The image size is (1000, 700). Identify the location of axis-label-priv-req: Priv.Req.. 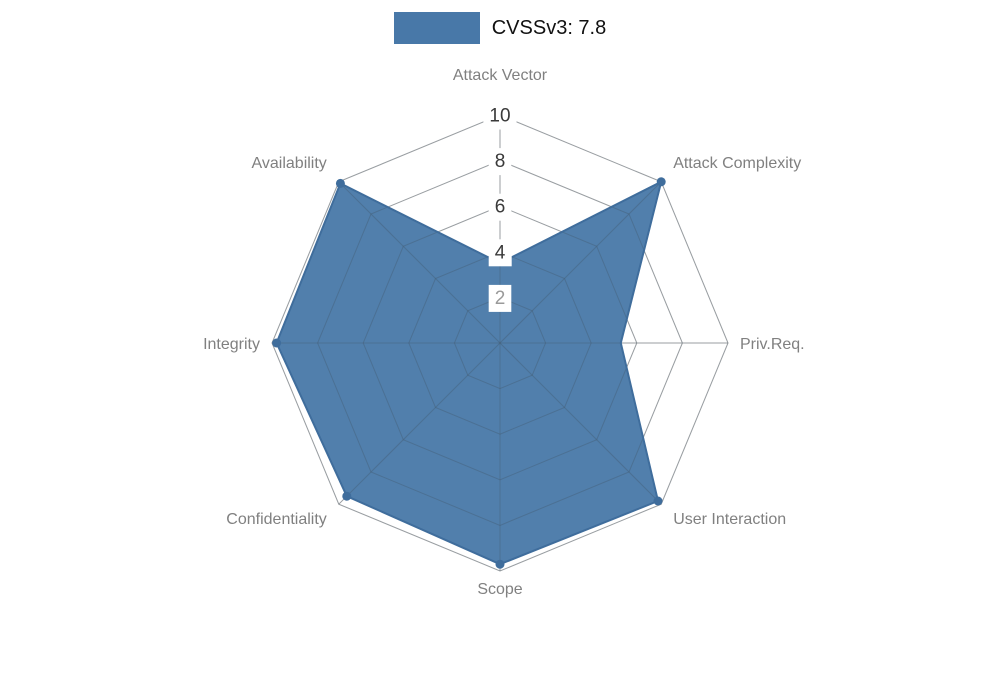
(772, 344).